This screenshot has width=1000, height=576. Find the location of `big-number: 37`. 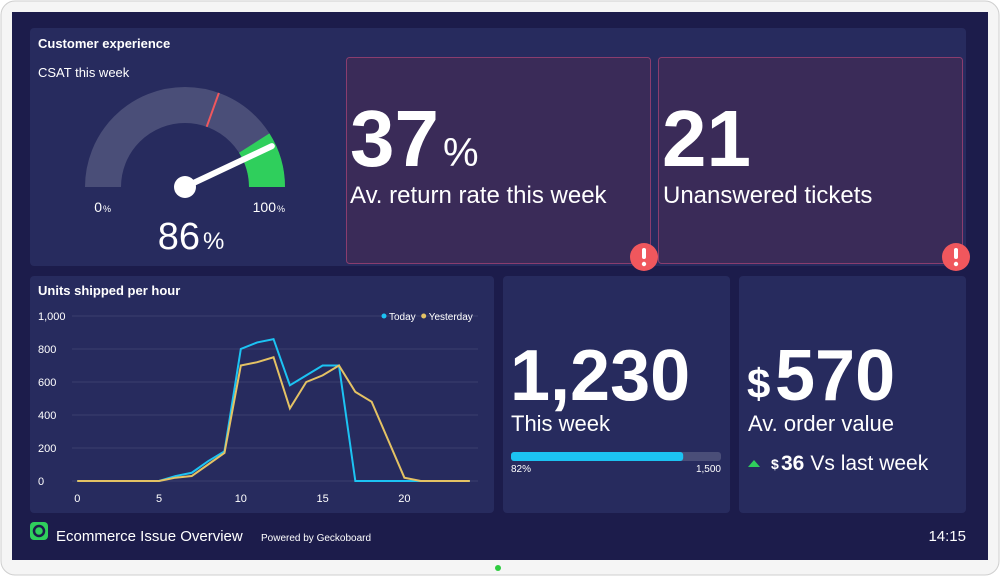

big-number: 37 is located at coordinates (394, 138).